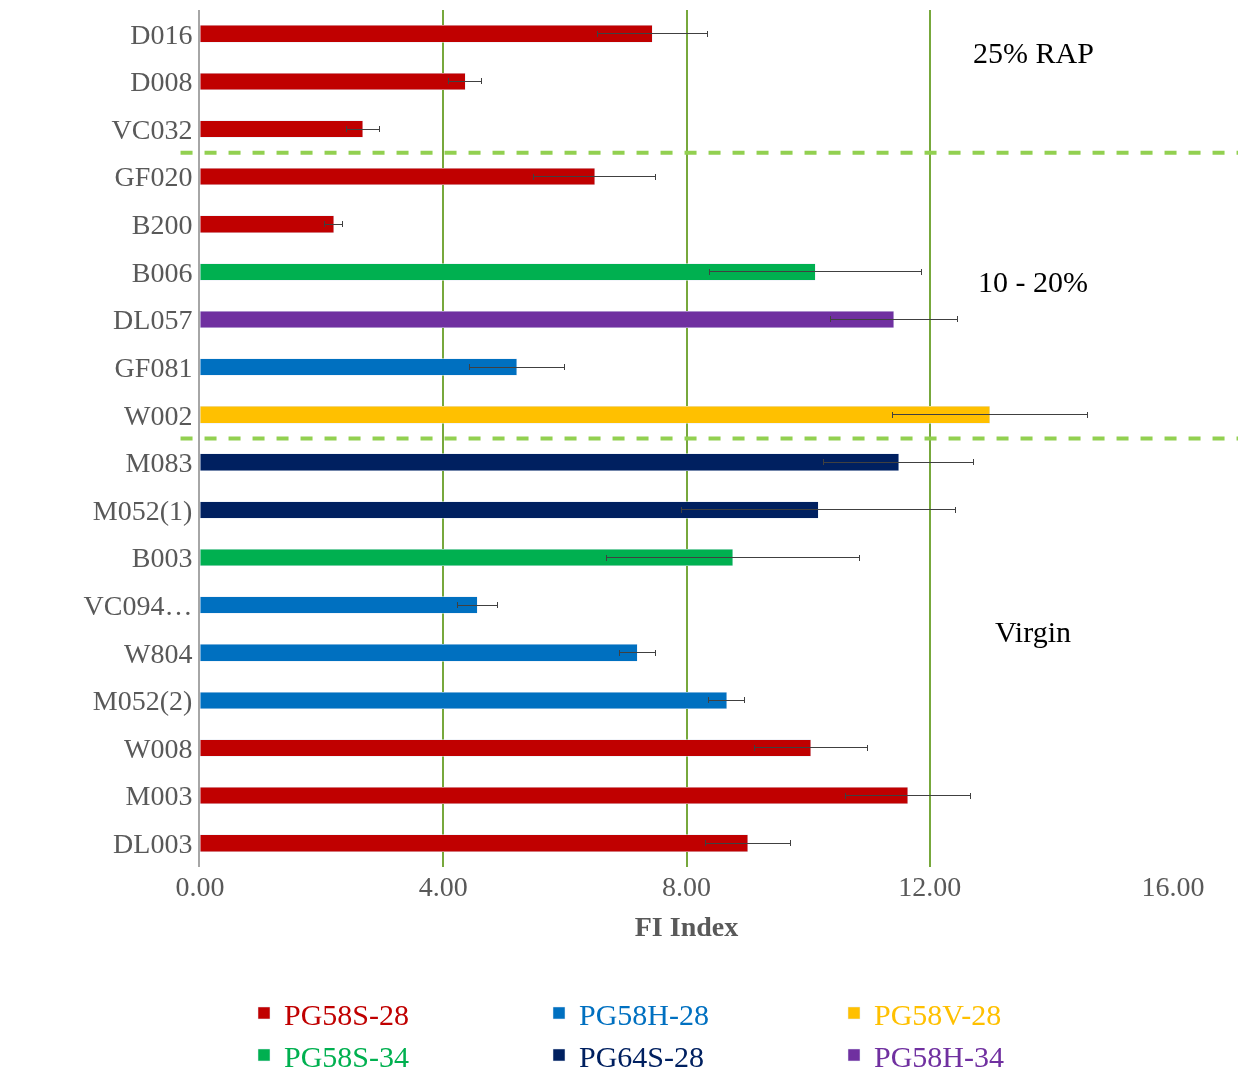 The height and width of the screenshot is (1091, 1238). Describe the element at coordinates (686, 886) in the screenshot. I see `x-tick-label: 8.00` at that location.